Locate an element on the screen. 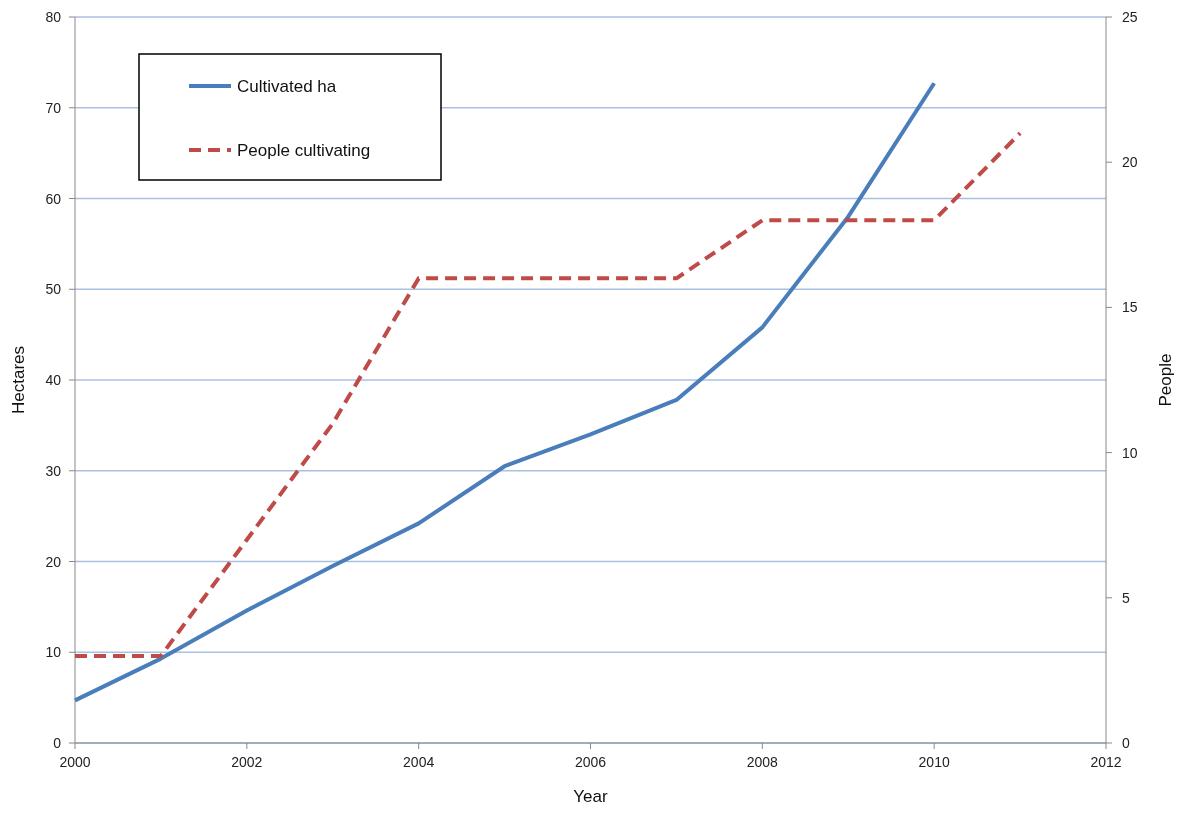  x-tick-label: 2006 is located at coordinates (590, 762).